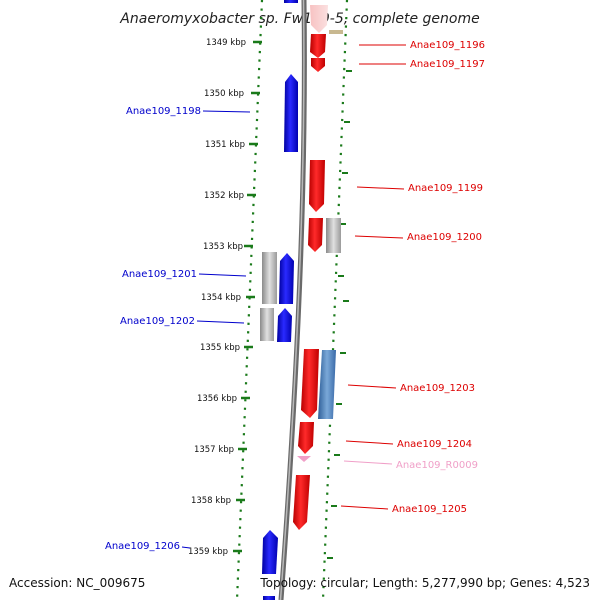 The width and height of the screenshot is (600, 600). I want to click on kbp-label: 1351 kbp, so click(225, 145).